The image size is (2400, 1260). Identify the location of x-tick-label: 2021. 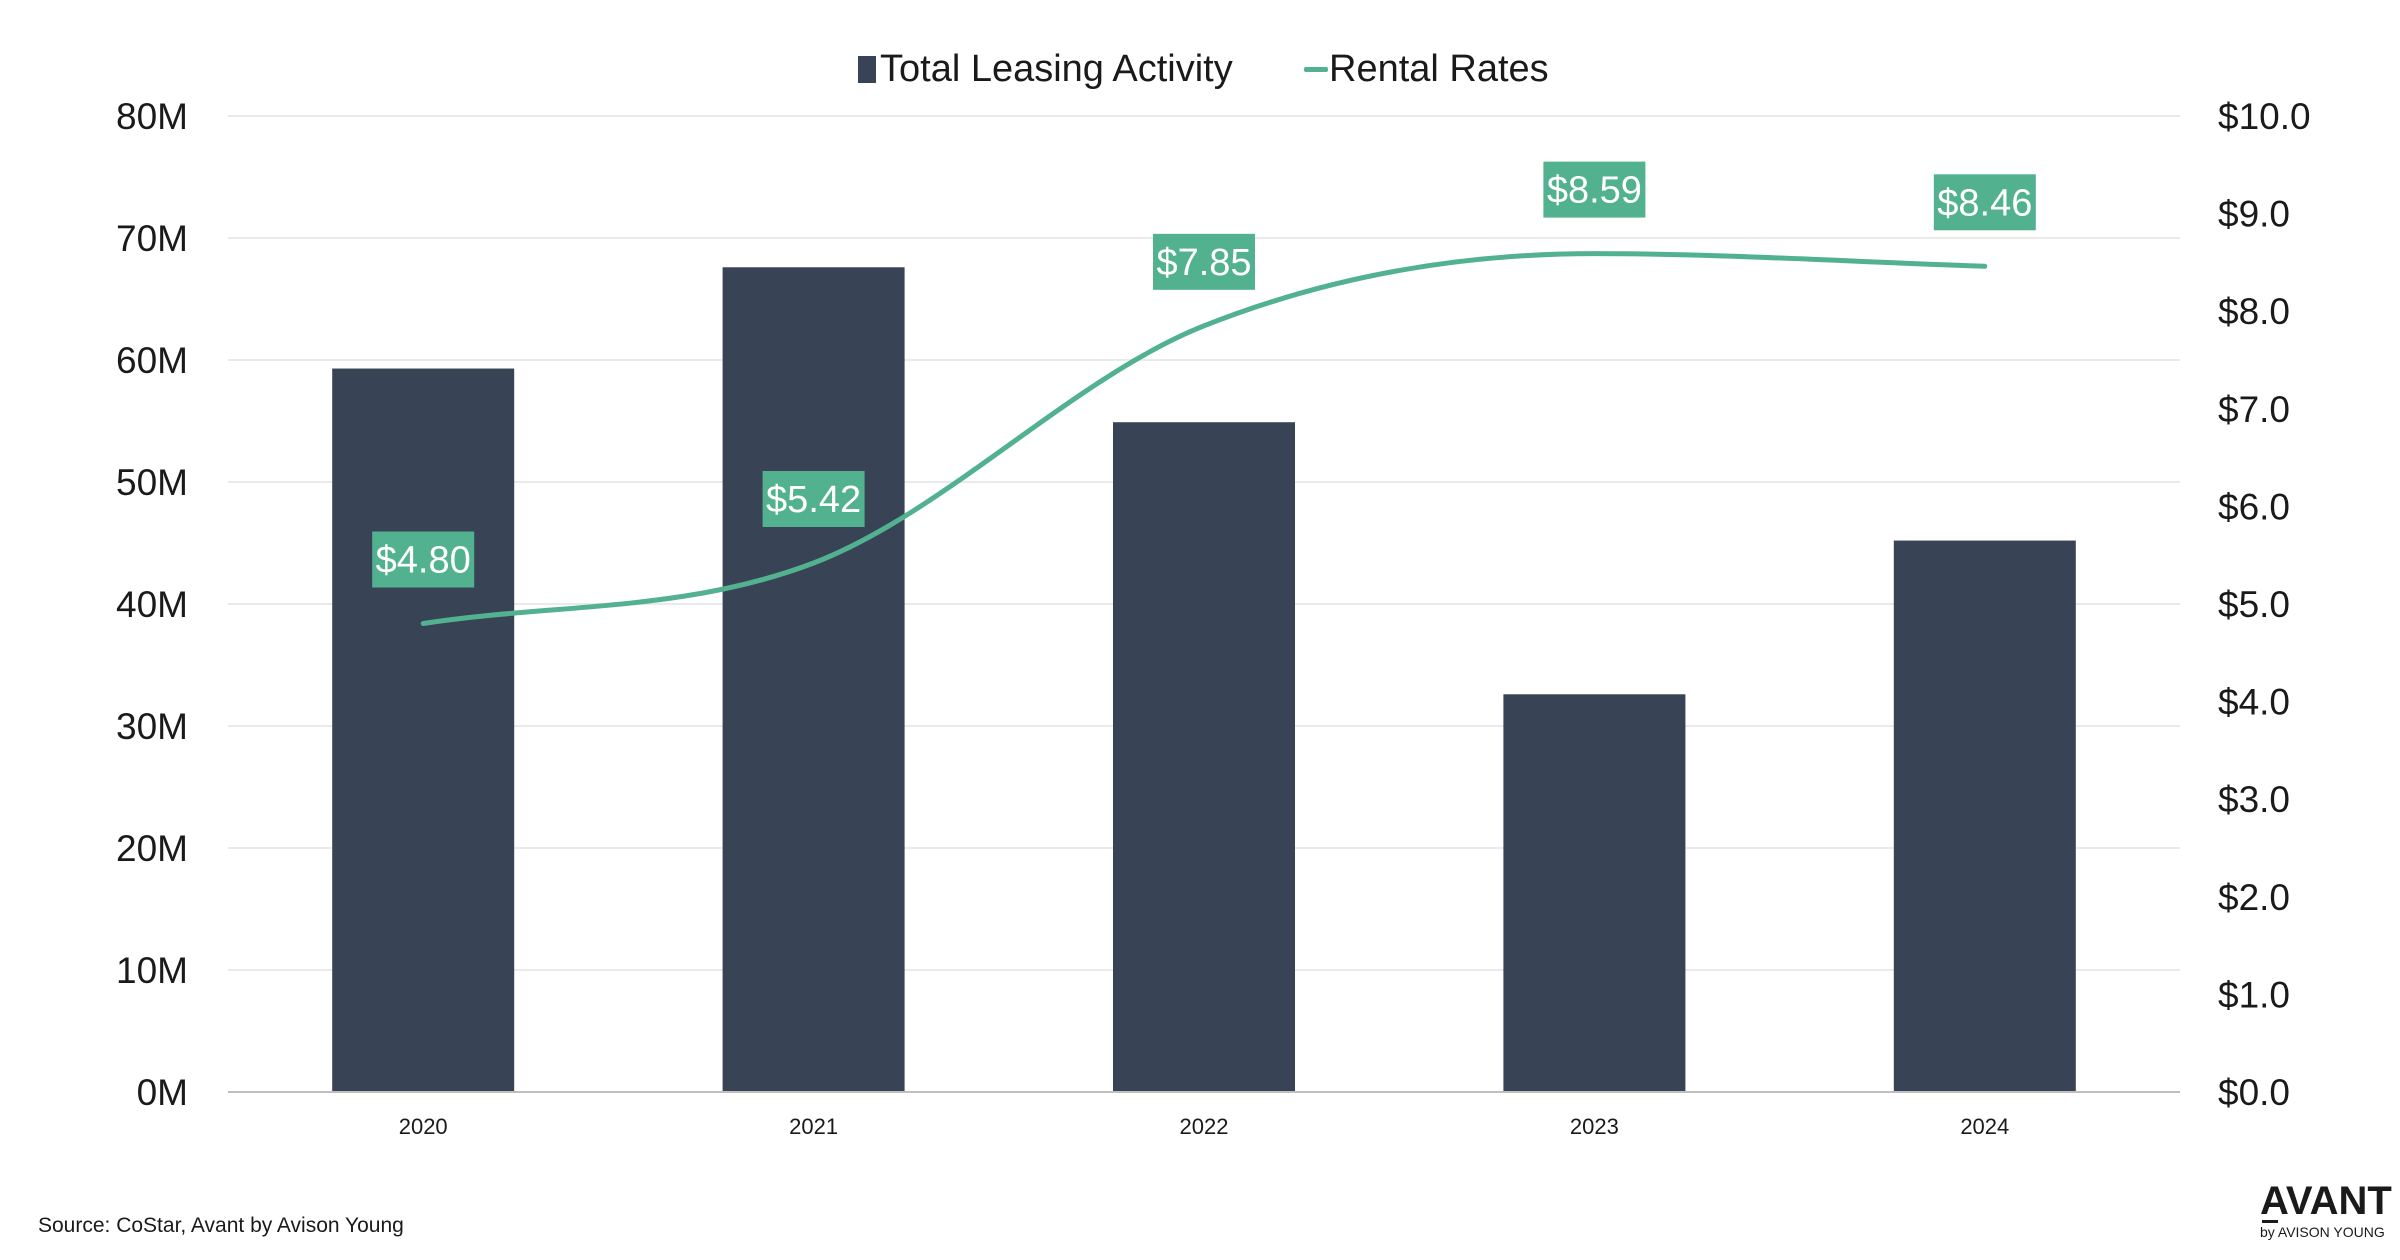
(813, 1126).